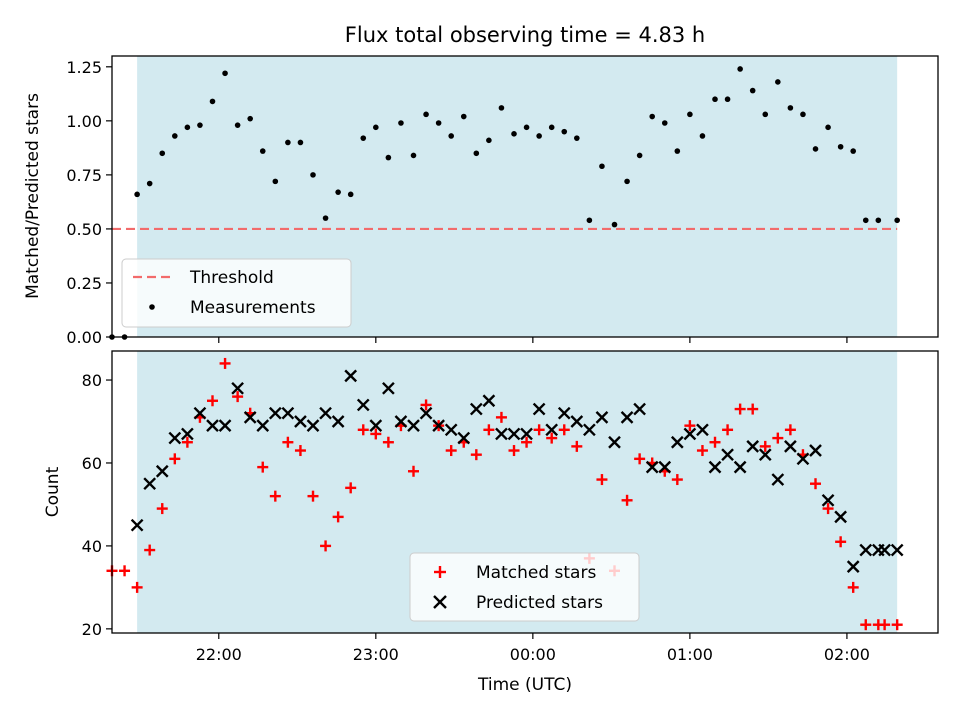 The width and height of the screenshot is (960, 720). I want to click on y-tick-label: 20, so click(92, 629).